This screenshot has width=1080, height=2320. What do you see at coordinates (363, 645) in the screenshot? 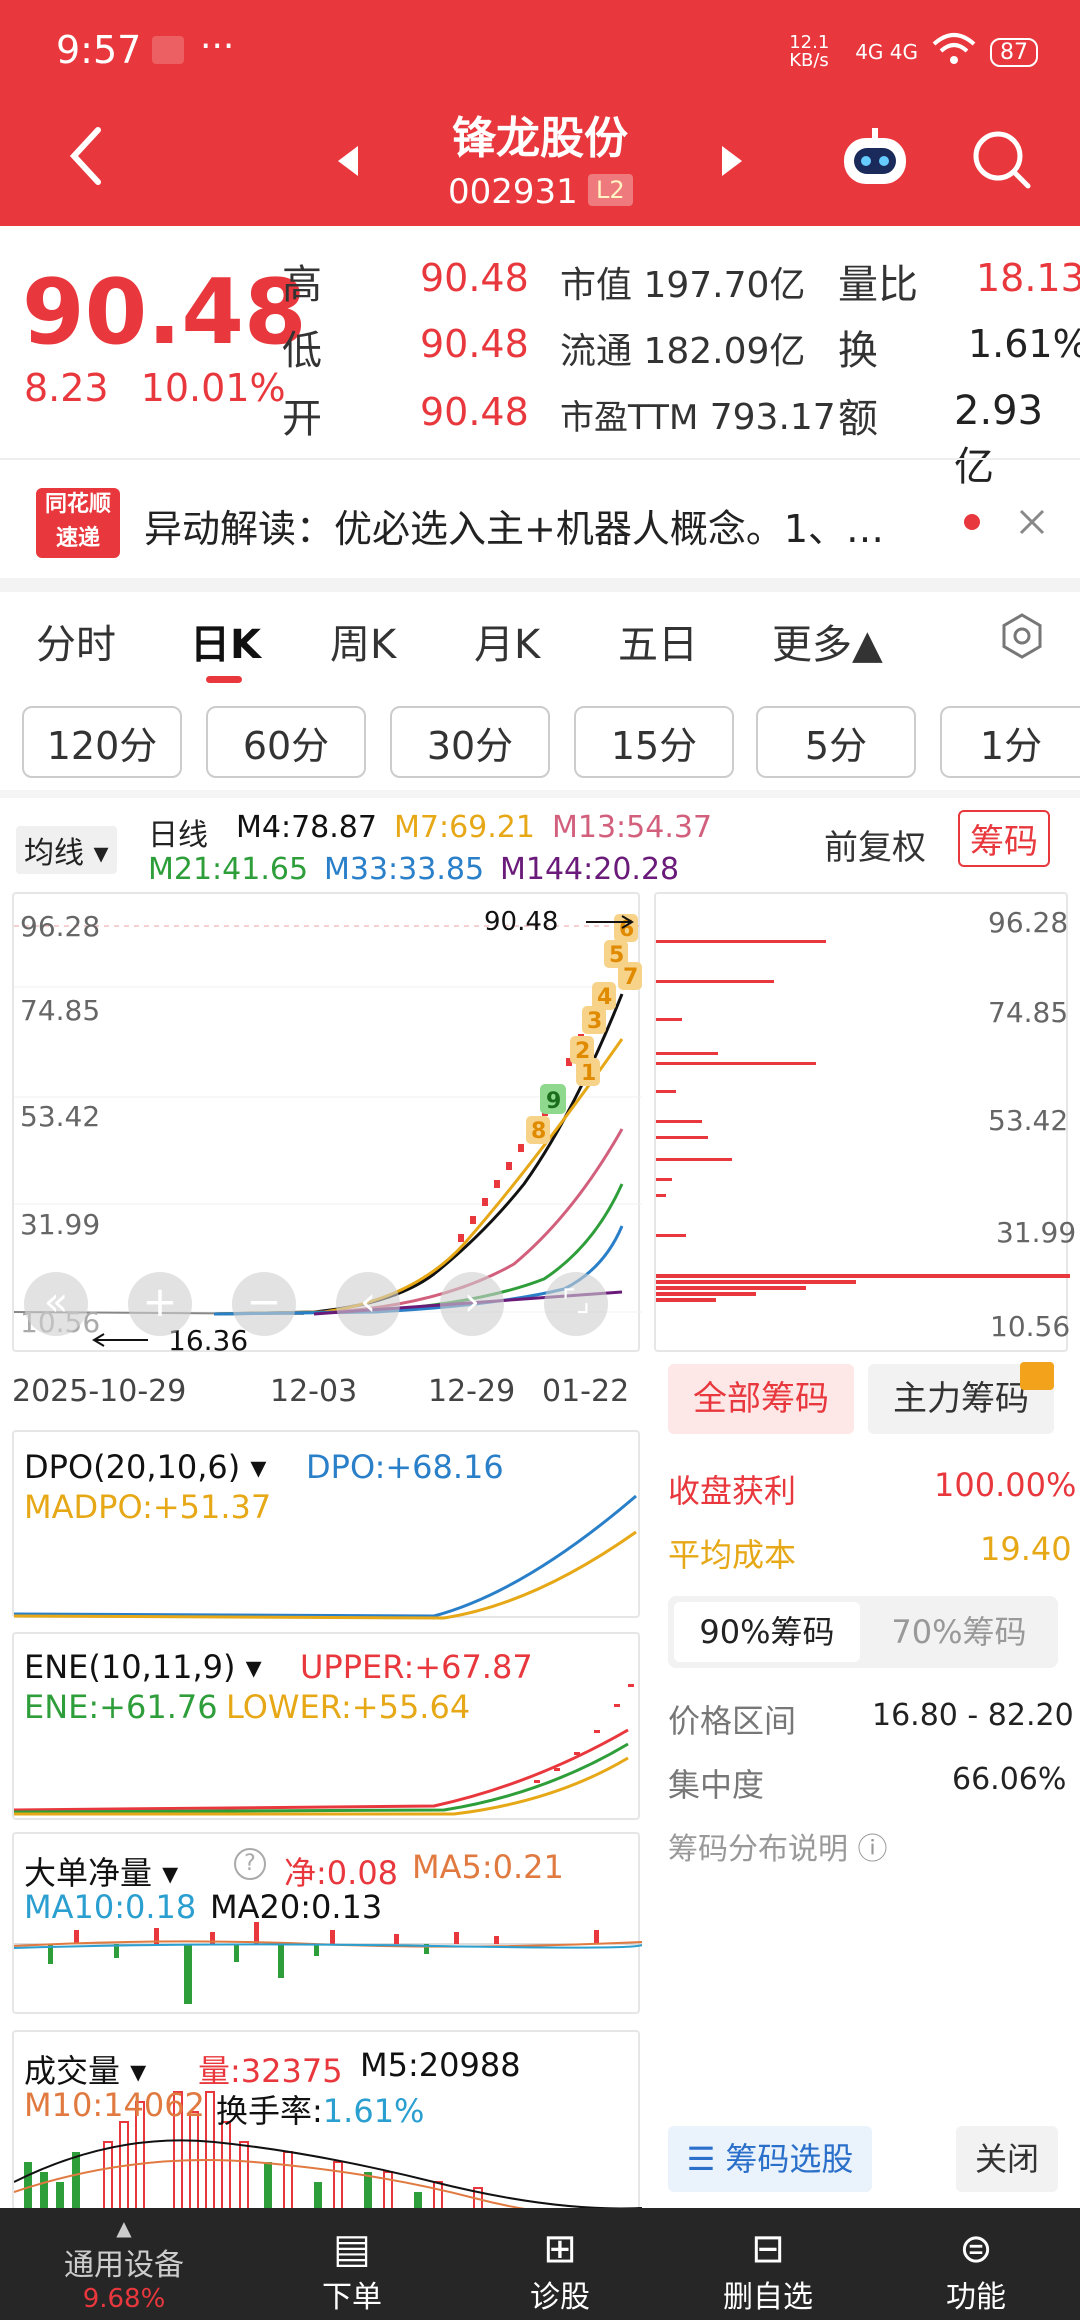
I see `tab-weekly-k: 周K` at bounding box center [363, 645].